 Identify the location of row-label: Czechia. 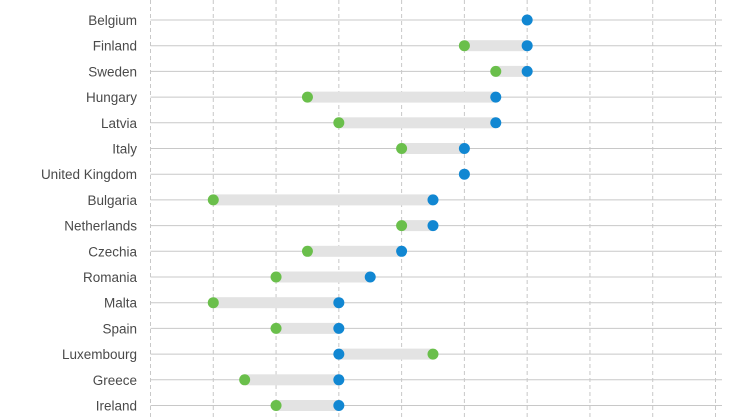
(112, 251).